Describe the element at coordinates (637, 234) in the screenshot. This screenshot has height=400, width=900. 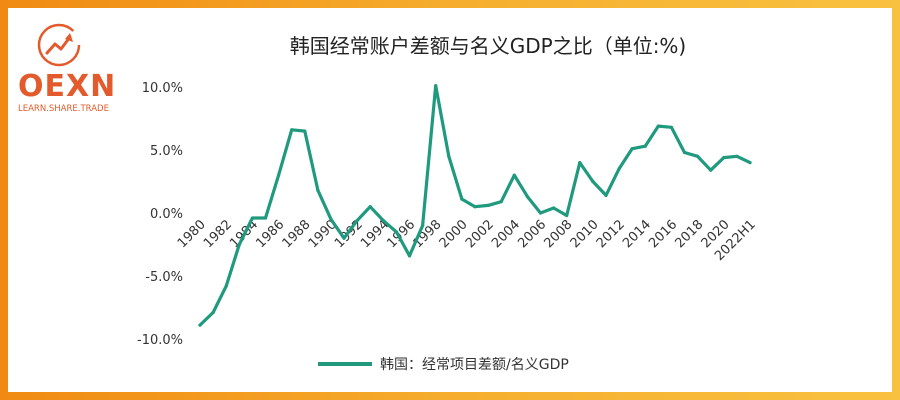
I see `x-tick-label: 2014` at that location.